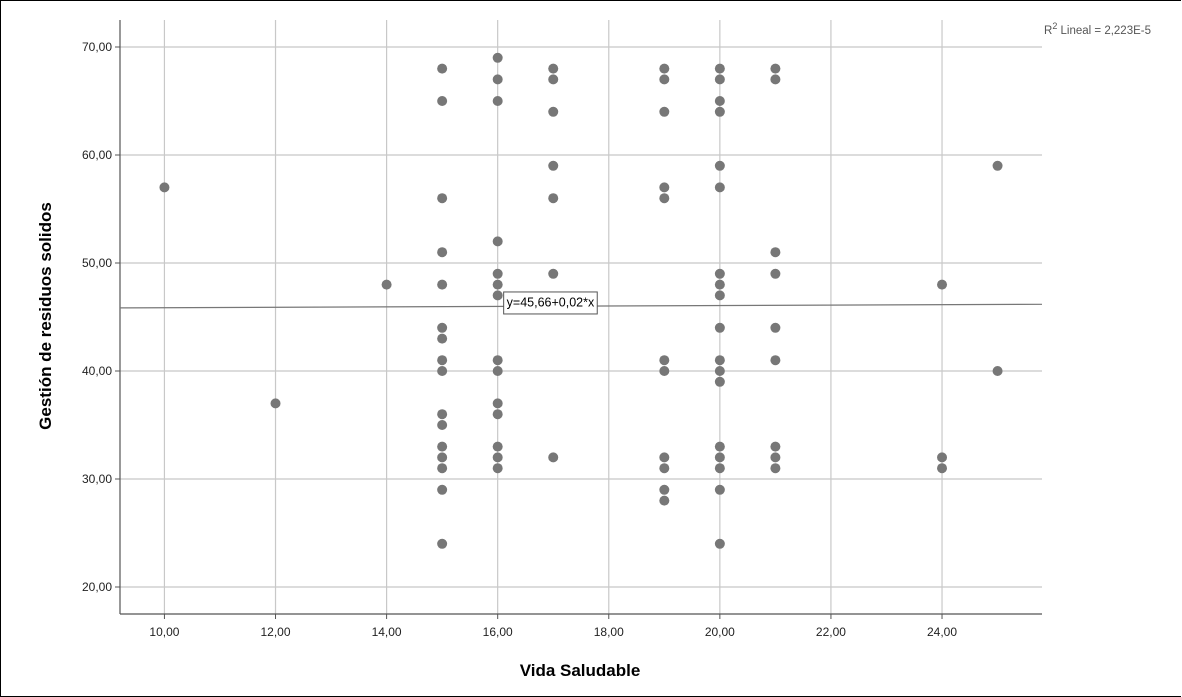 This screenshot has height=697, width=1182. What do you see at coordinates (1104, 31) in the screenshot?
I see `r2-label-text: Lineal = 2,223E-5` at bounding box center [1104, 31].